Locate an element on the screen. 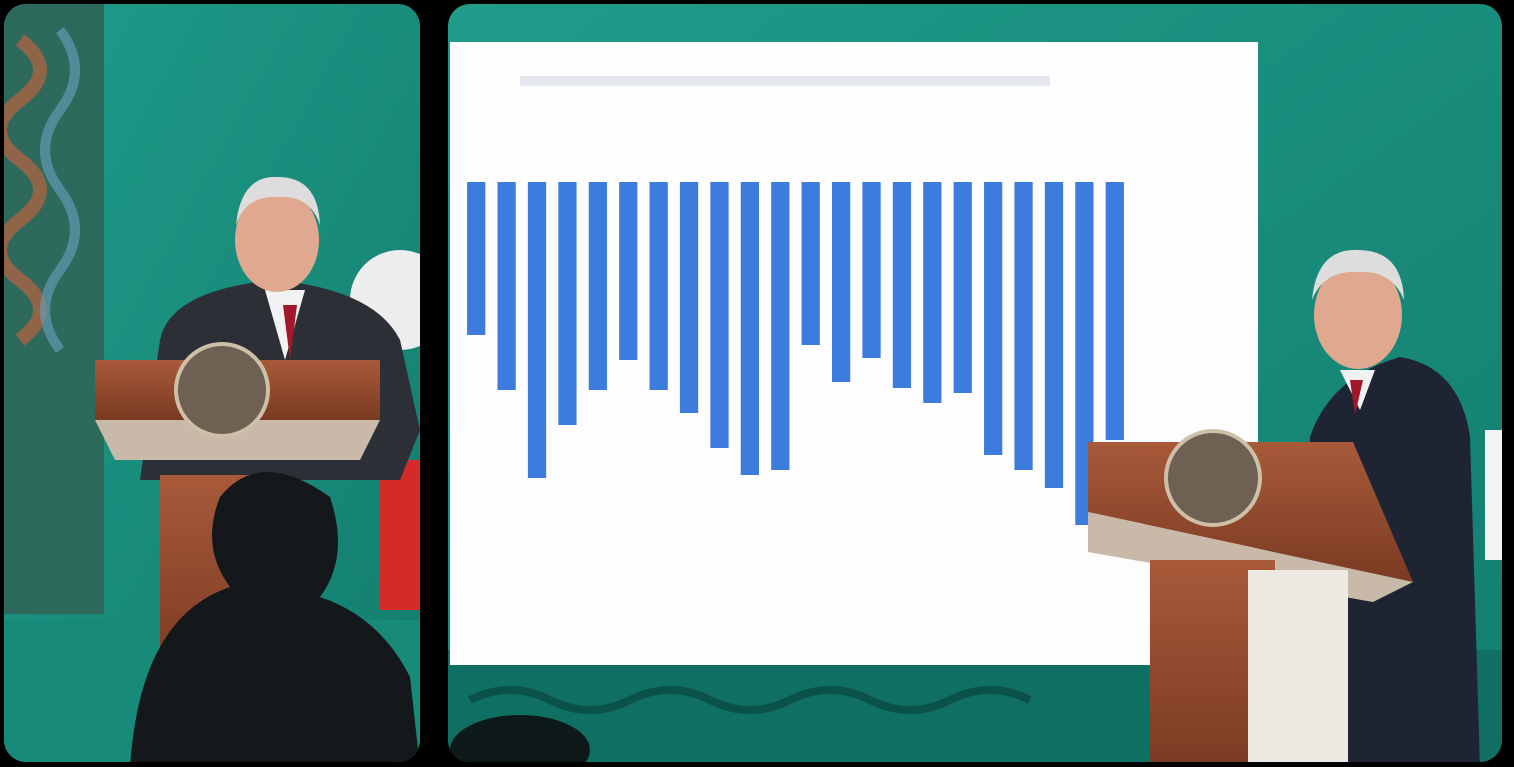 The height and width of the screenshot is (767, 1514). screen-title-blur is located at coordinates (785, 81).